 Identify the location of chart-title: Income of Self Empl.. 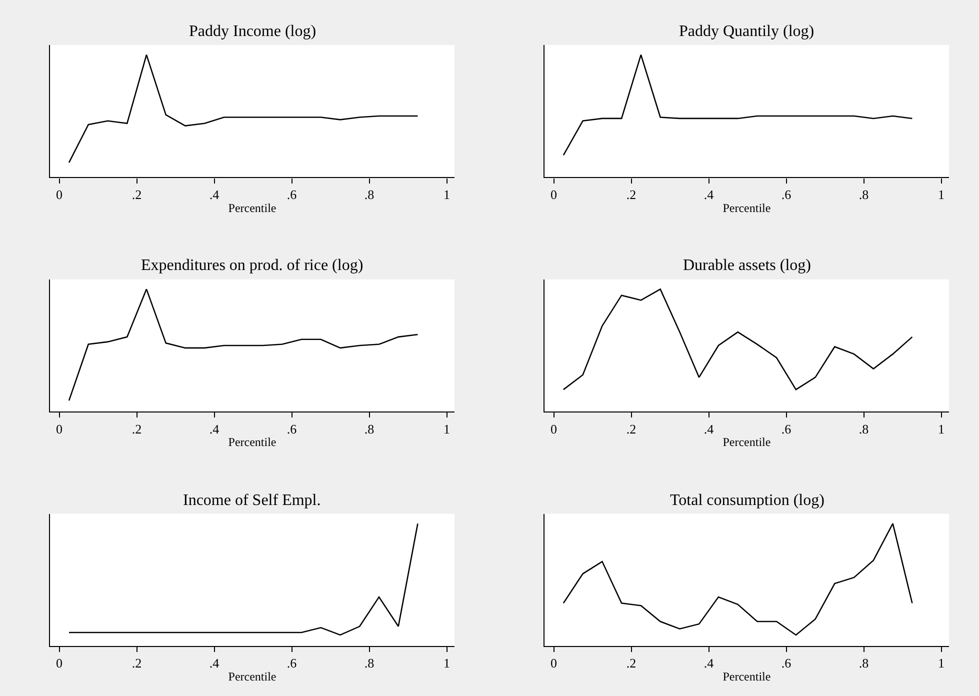
(252, 500).